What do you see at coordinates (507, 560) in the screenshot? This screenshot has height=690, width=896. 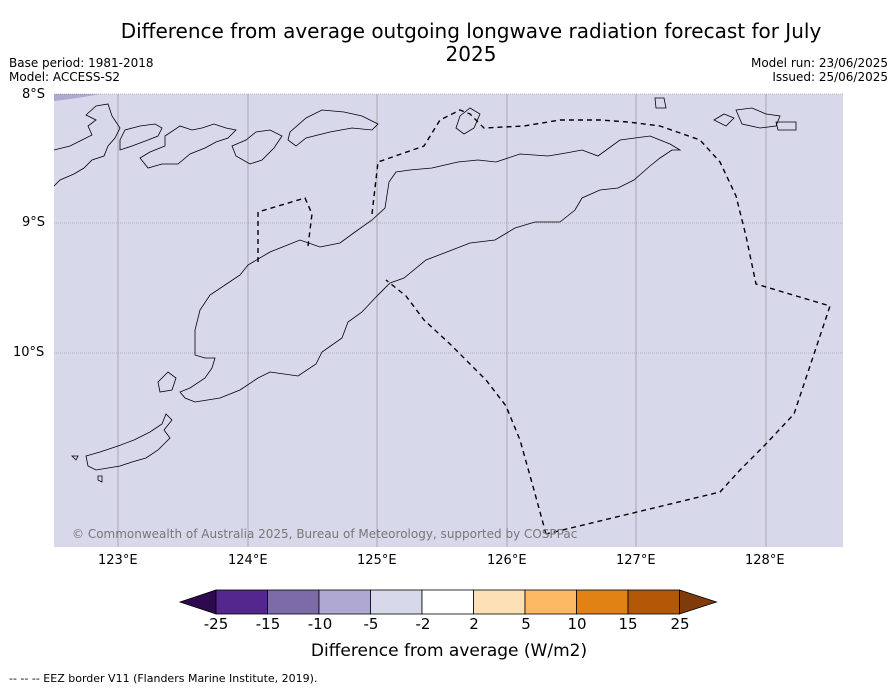 I see `lon-label-126e: 126°E` at bounding box center [507, 560].